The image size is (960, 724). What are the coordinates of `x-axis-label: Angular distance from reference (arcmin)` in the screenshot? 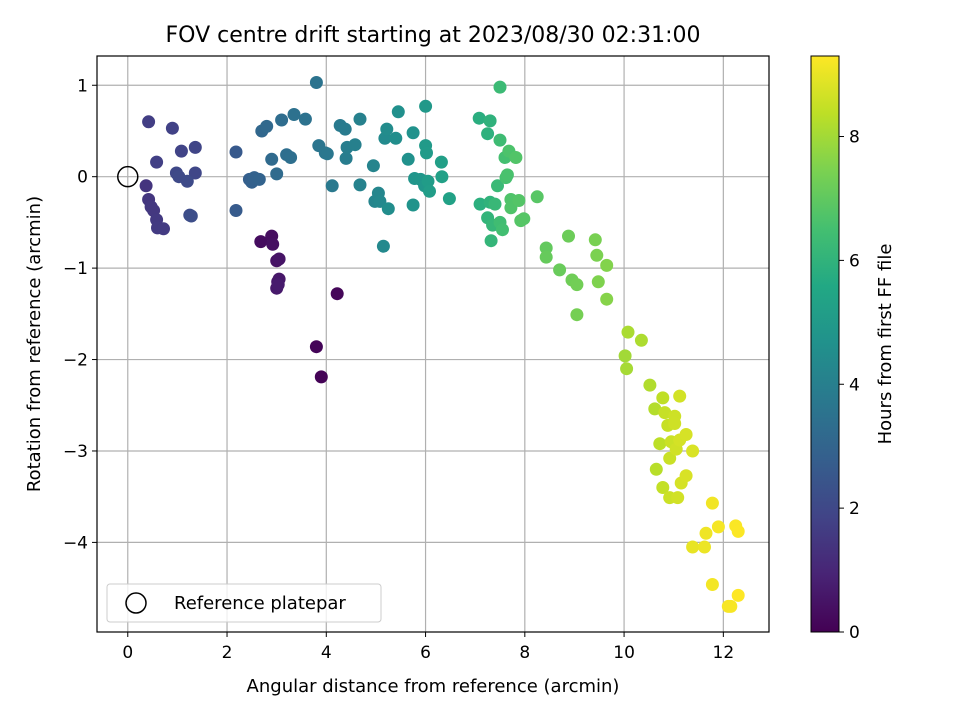 It's located at (433, 686).